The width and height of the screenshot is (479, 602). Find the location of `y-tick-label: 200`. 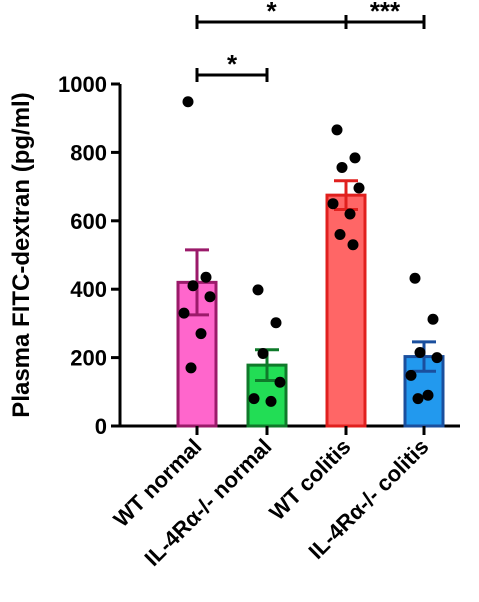

y-tick-label: 200 is located at coordinates (88, 358).